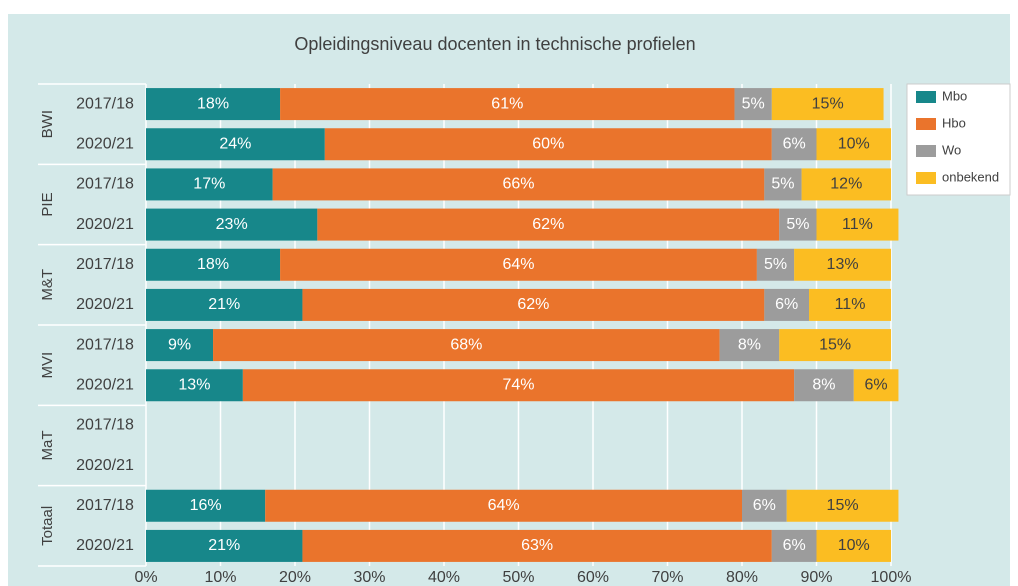 The width and height of the screenshot is (1018, 586). What do you see at coordinates (970, 176) in the screenshot?
I see `legend-label: onbekend` at bounding box center [970, 176].